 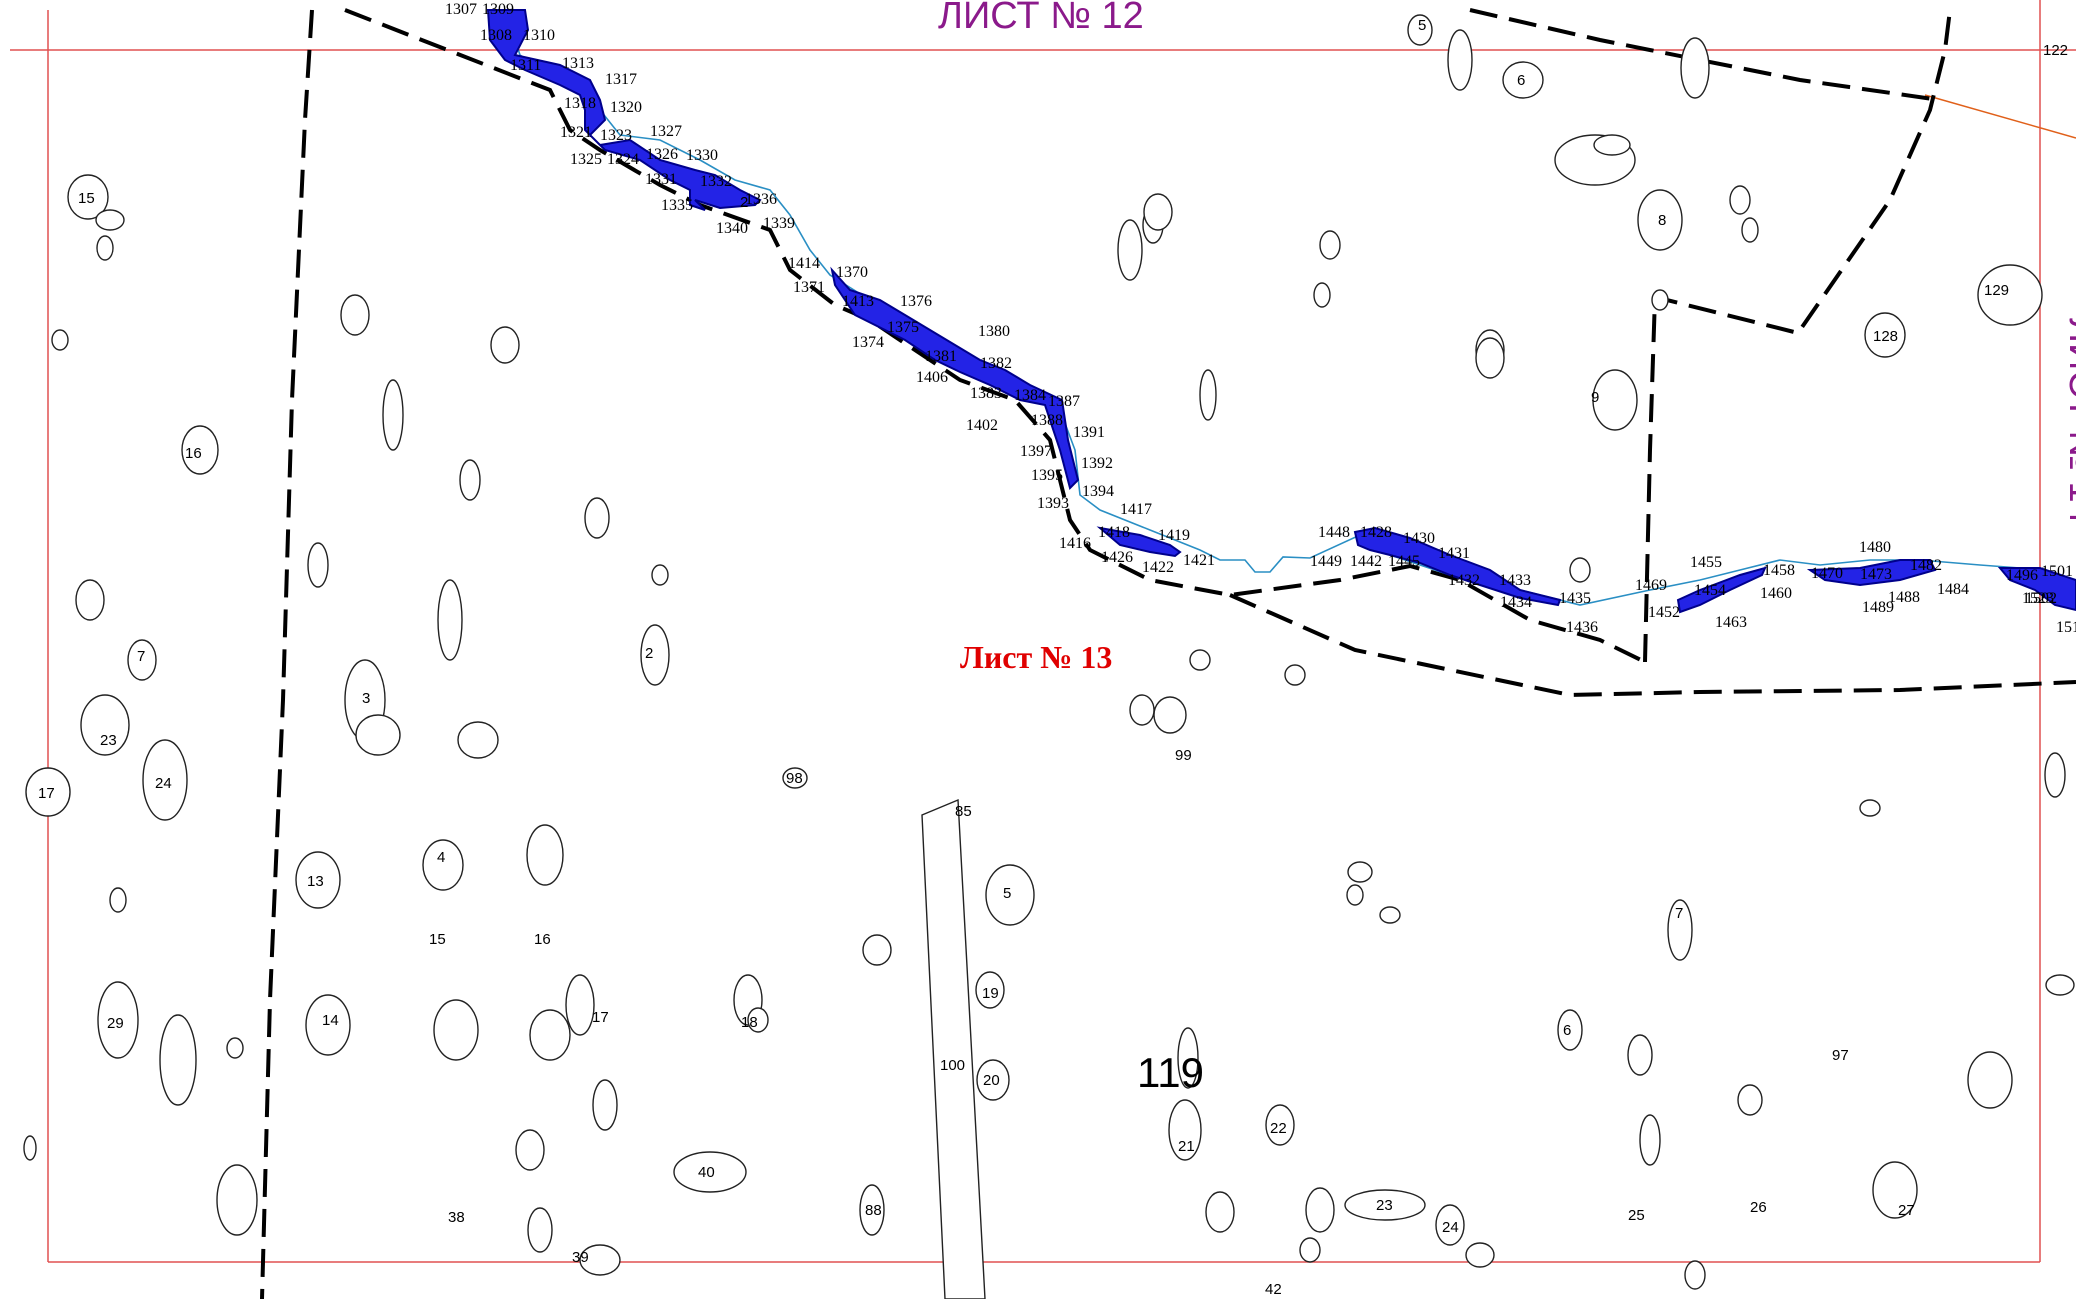 What do you see at coordinates (1827, 573) in the screenshot?
I see `boundary-point-label: 1470` at bounding box center [1827, 573].